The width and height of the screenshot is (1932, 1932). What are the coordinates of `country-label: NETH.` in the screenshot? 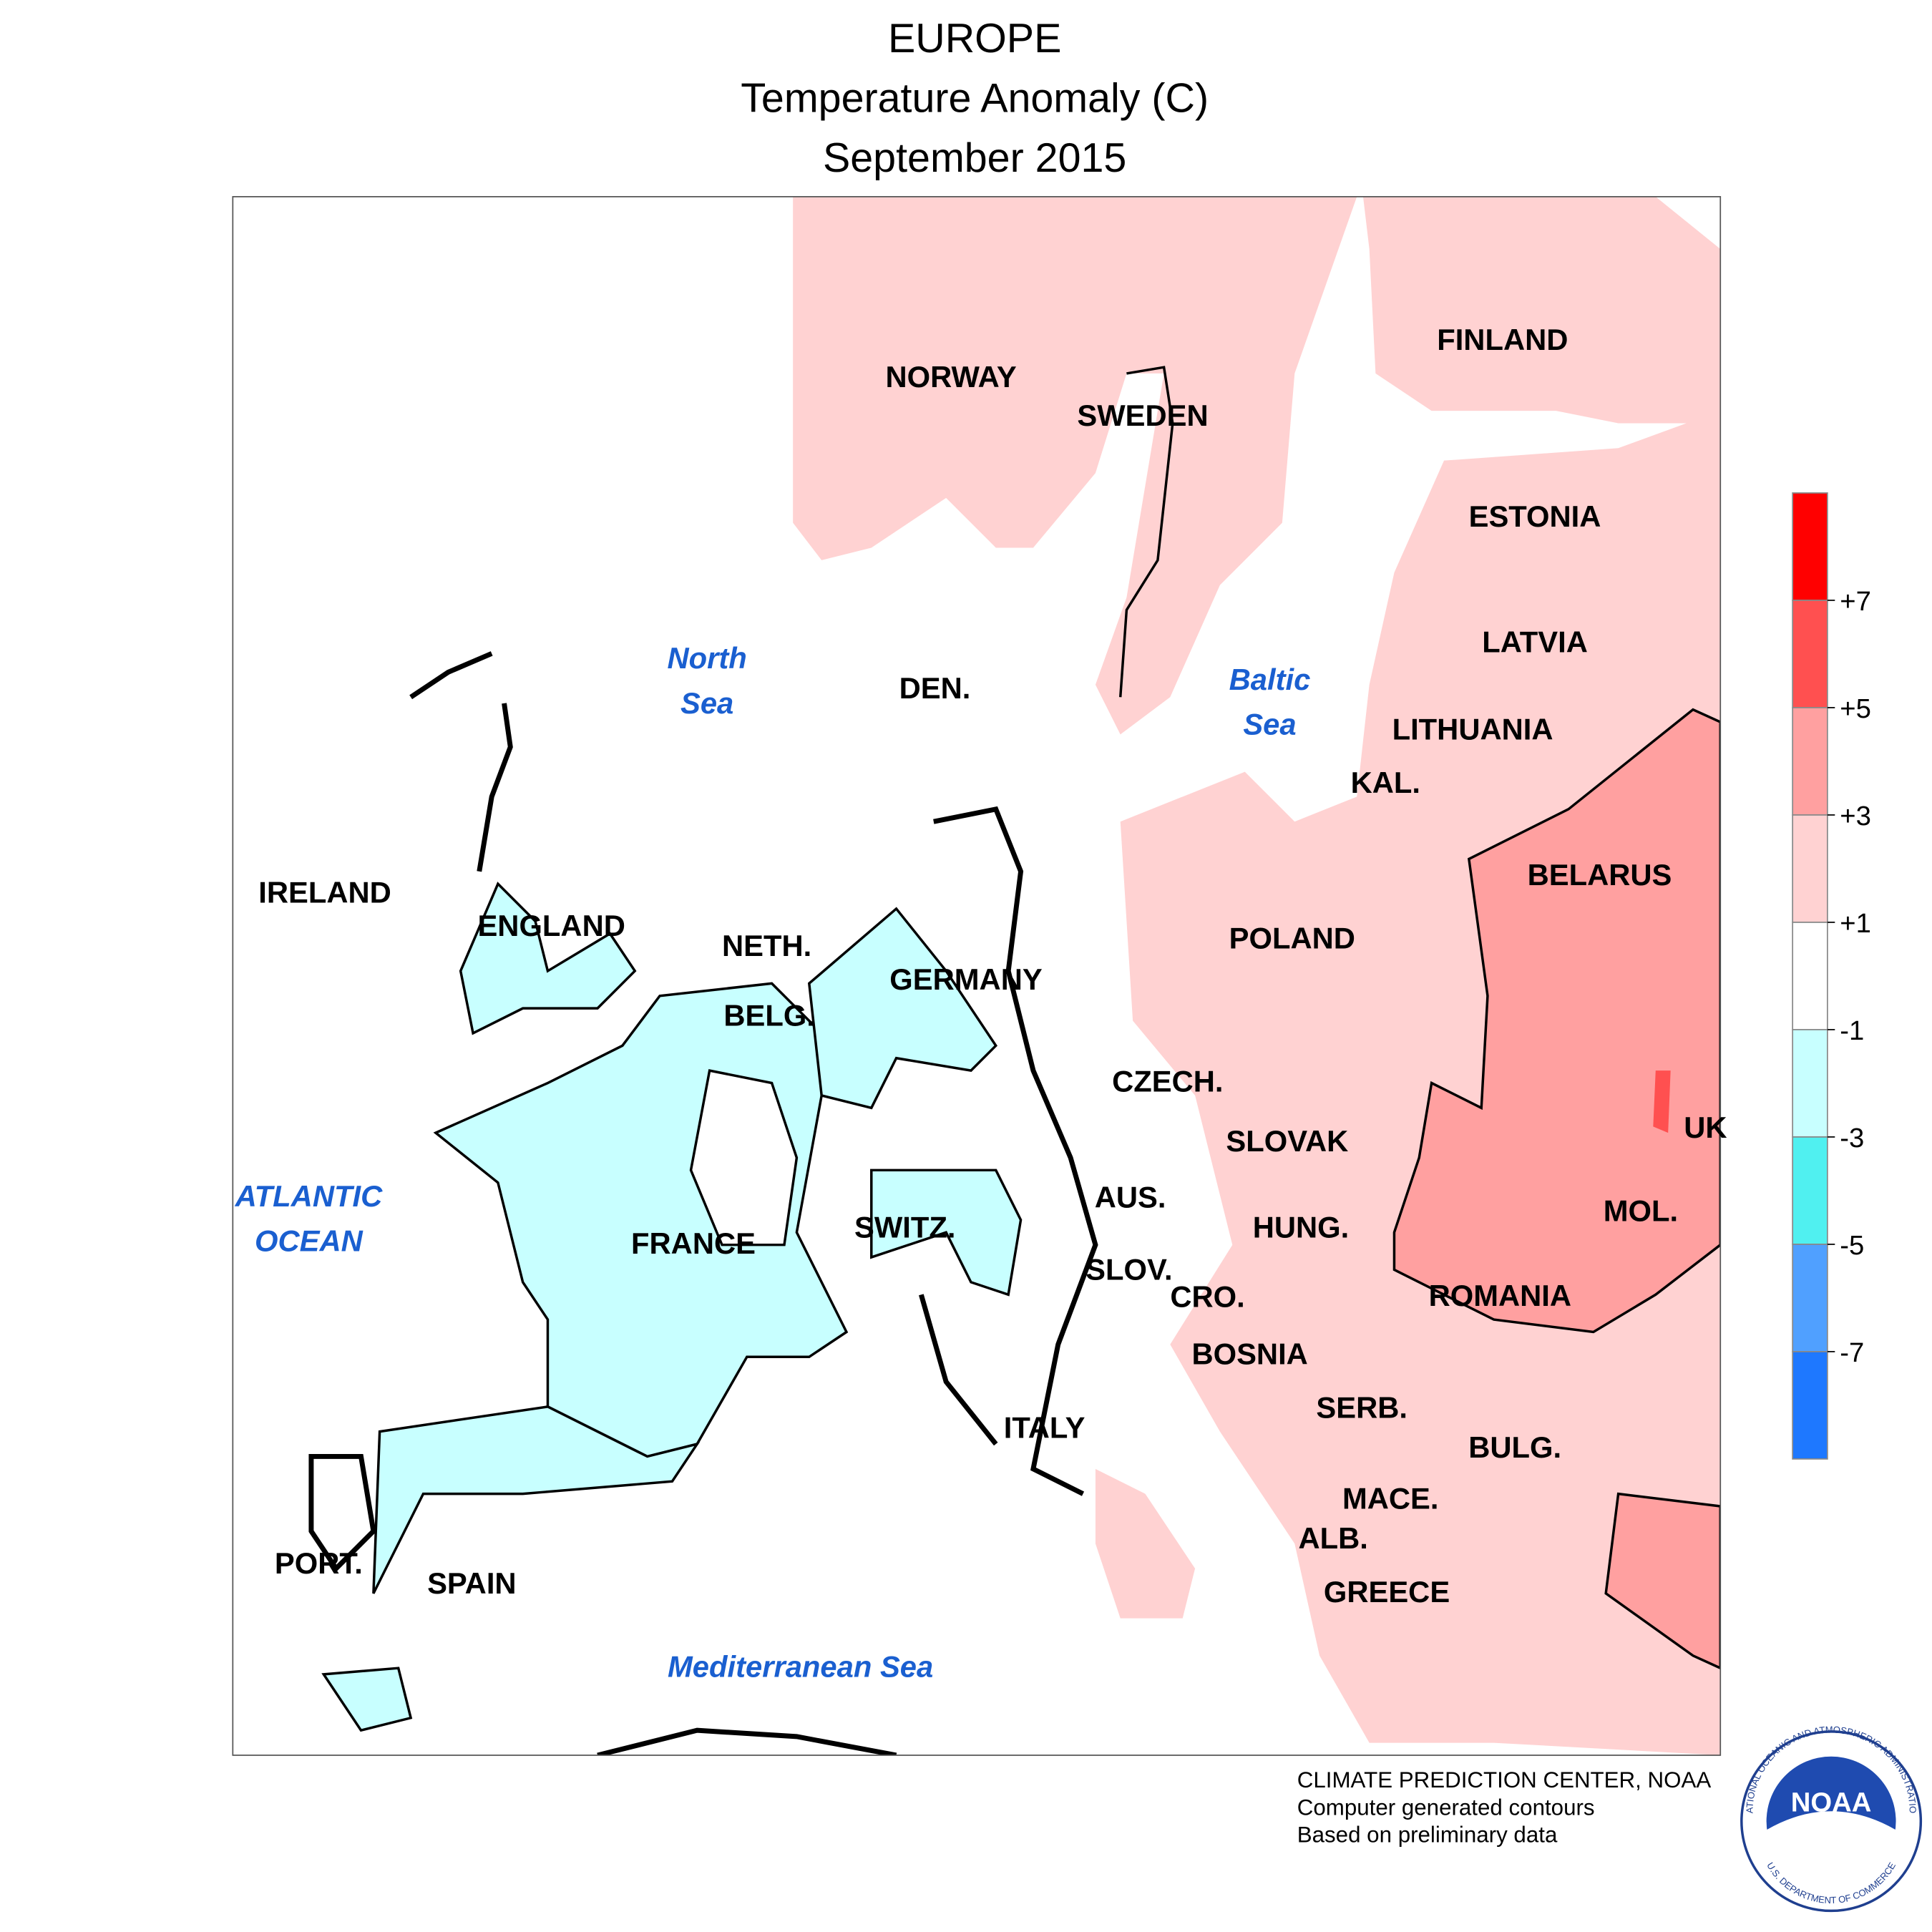 It's located at (766, 945).